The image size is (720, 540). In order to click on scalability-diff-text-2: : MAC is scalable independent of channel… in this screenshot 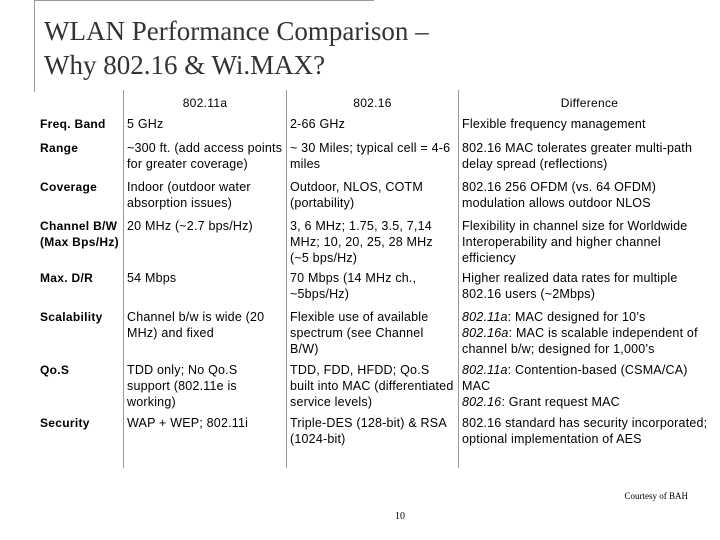, I will do `click(580, 341)`.